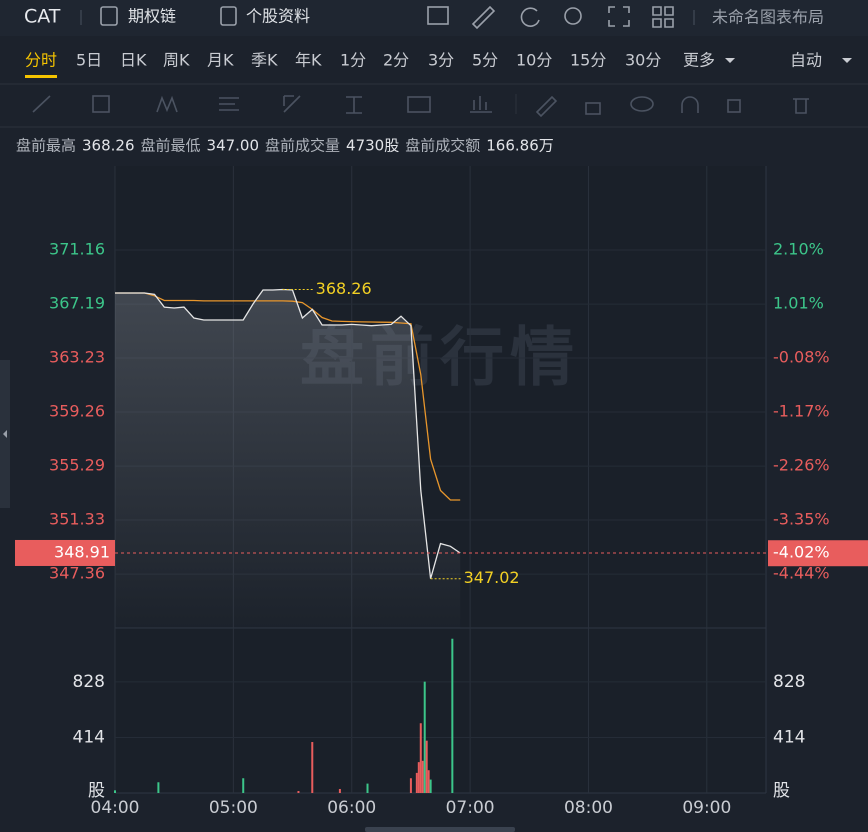 Image resolution: width=868 pixels, height=832 pixels. Describe the element at coordinates (534, 60) in the screenshot. I see `period-tab: 10分` at that location.